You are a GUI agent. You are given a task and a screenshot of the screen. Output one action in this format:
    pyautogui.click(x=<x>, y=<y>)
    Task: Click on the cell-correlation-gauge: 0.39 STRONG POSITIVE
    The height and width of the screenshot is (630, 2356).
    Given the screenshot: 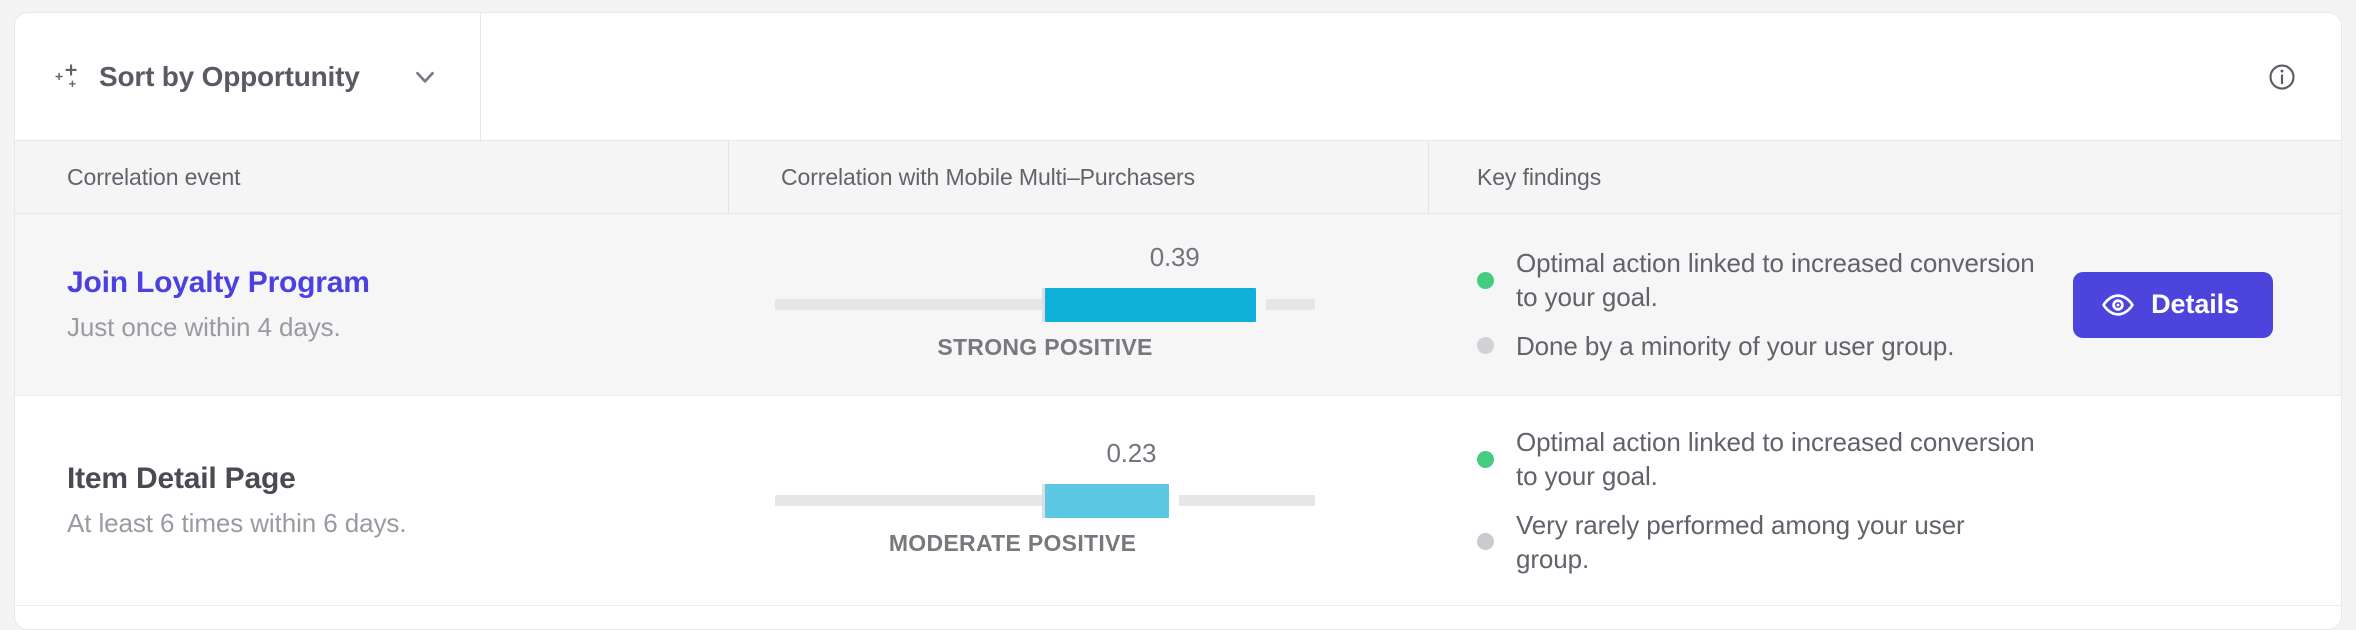 What is the action you would take?
    pyautogui.click(x=1079, y=304)
    